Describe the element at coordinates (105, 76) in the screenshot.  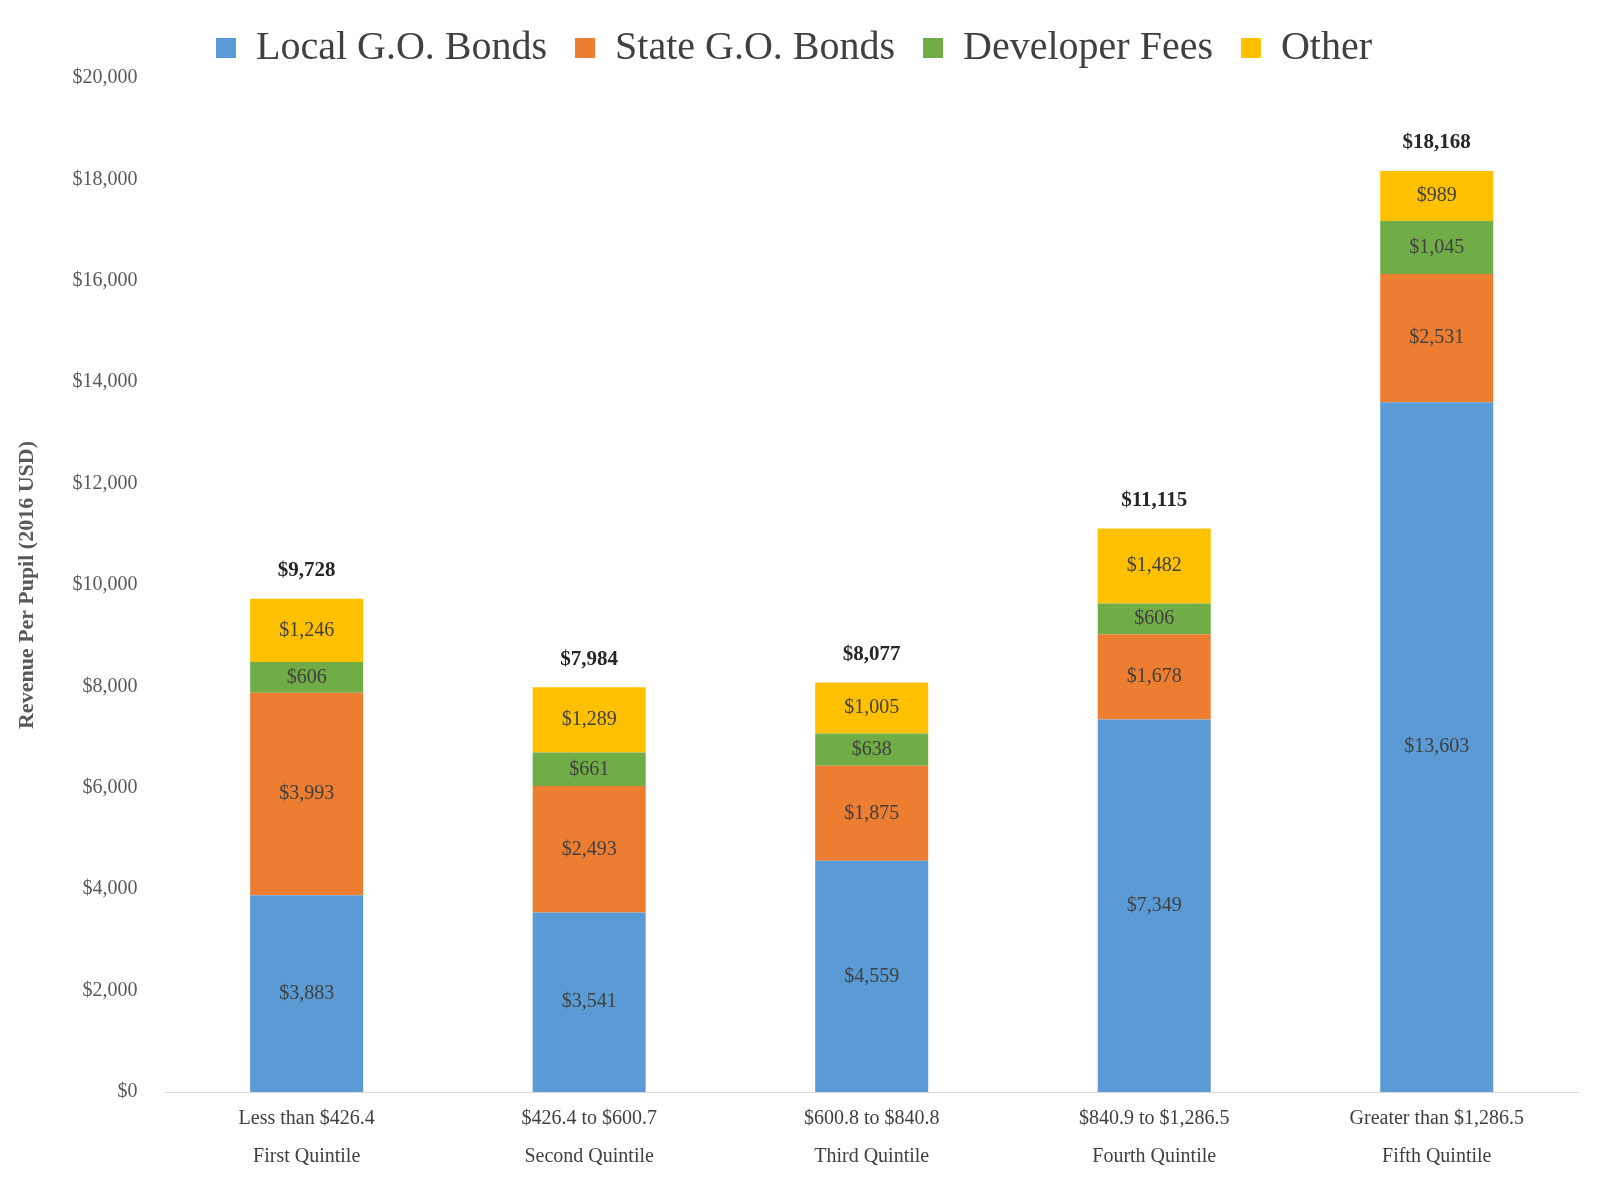
I see `y-tick-label: $20,000` at that location.